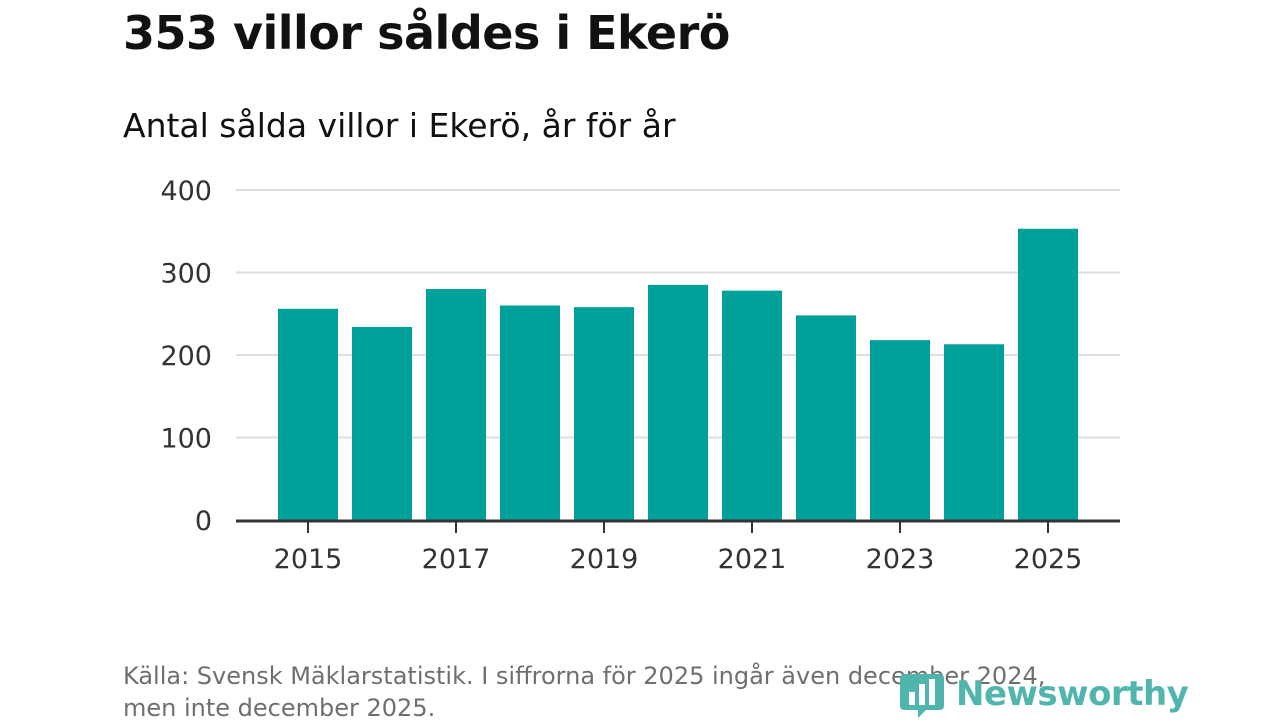 This screenshot has width=1280, height=724. What do you see at coordinates (1048, 374) in the screenshot?
I see `bar-2025` at bounding box center [1048, 374].